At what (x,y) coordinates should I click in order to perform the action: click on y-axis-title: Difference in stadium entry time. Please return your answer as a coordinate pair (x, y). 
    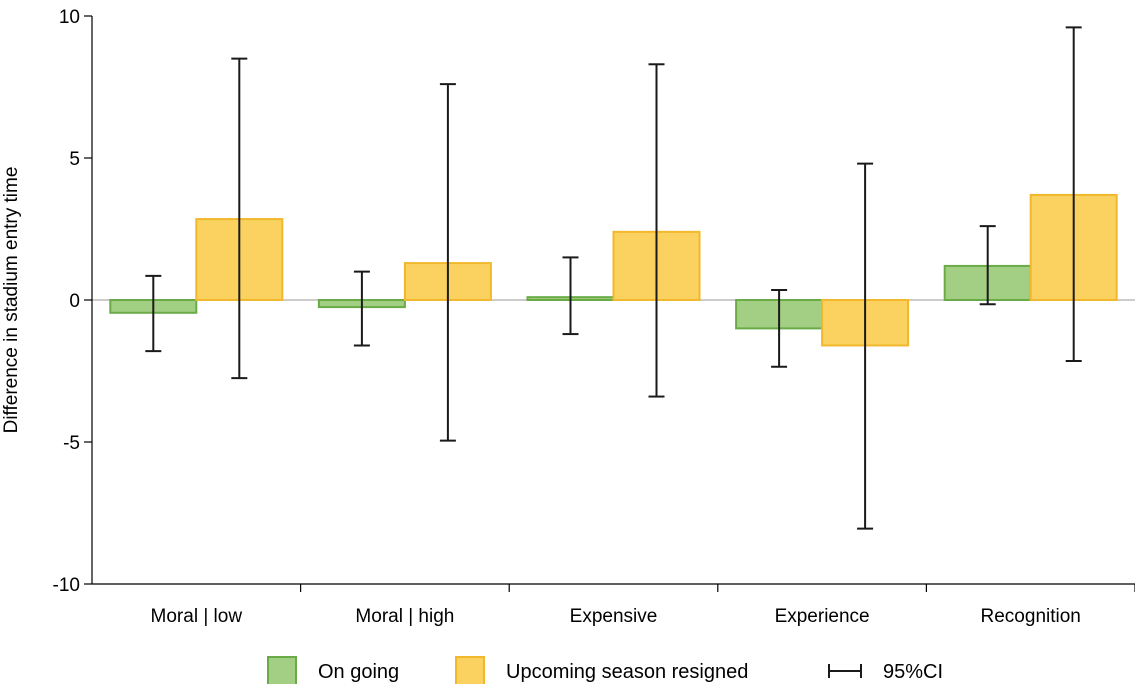
    Looking at the image, I should click on (11, 300).